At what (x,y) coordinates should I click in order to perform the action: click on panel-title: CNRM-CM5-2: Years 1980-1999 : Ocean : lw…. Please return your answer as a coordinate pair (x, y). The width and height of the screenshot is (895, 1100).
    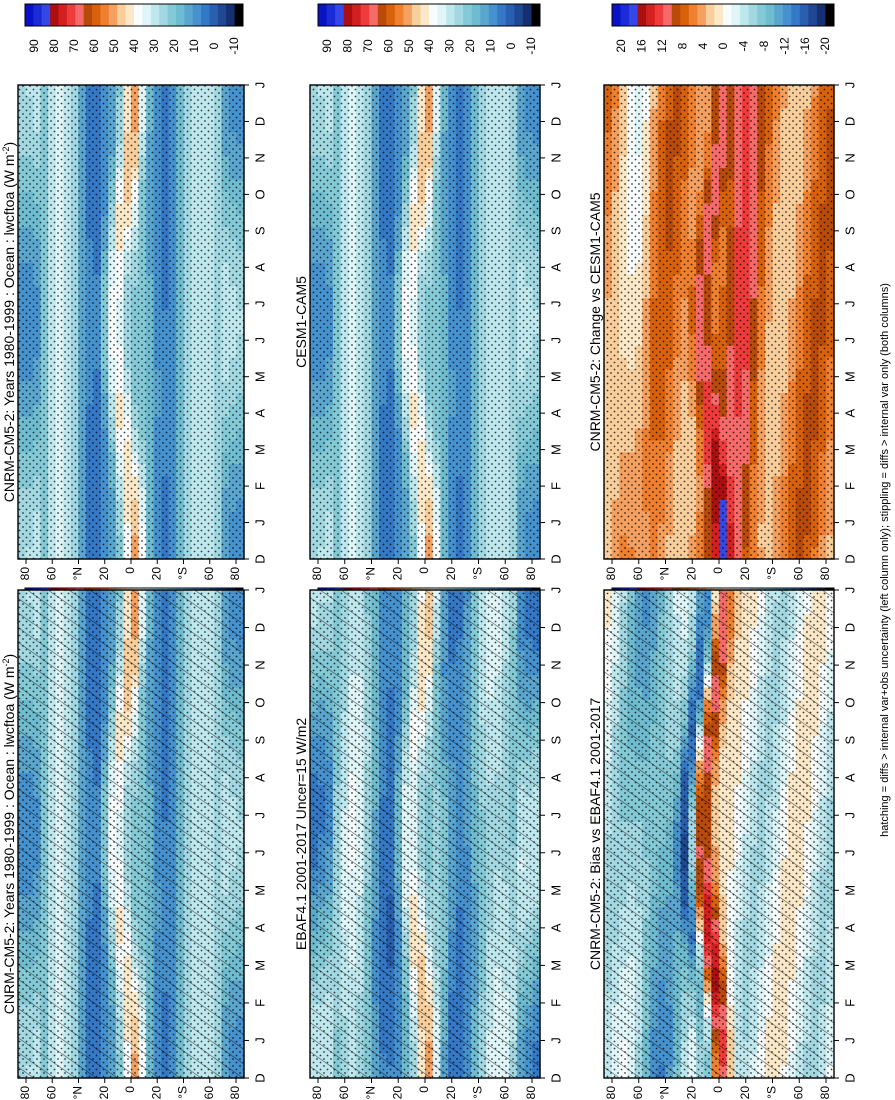
    Looking at the image, I should click on (9, 322).